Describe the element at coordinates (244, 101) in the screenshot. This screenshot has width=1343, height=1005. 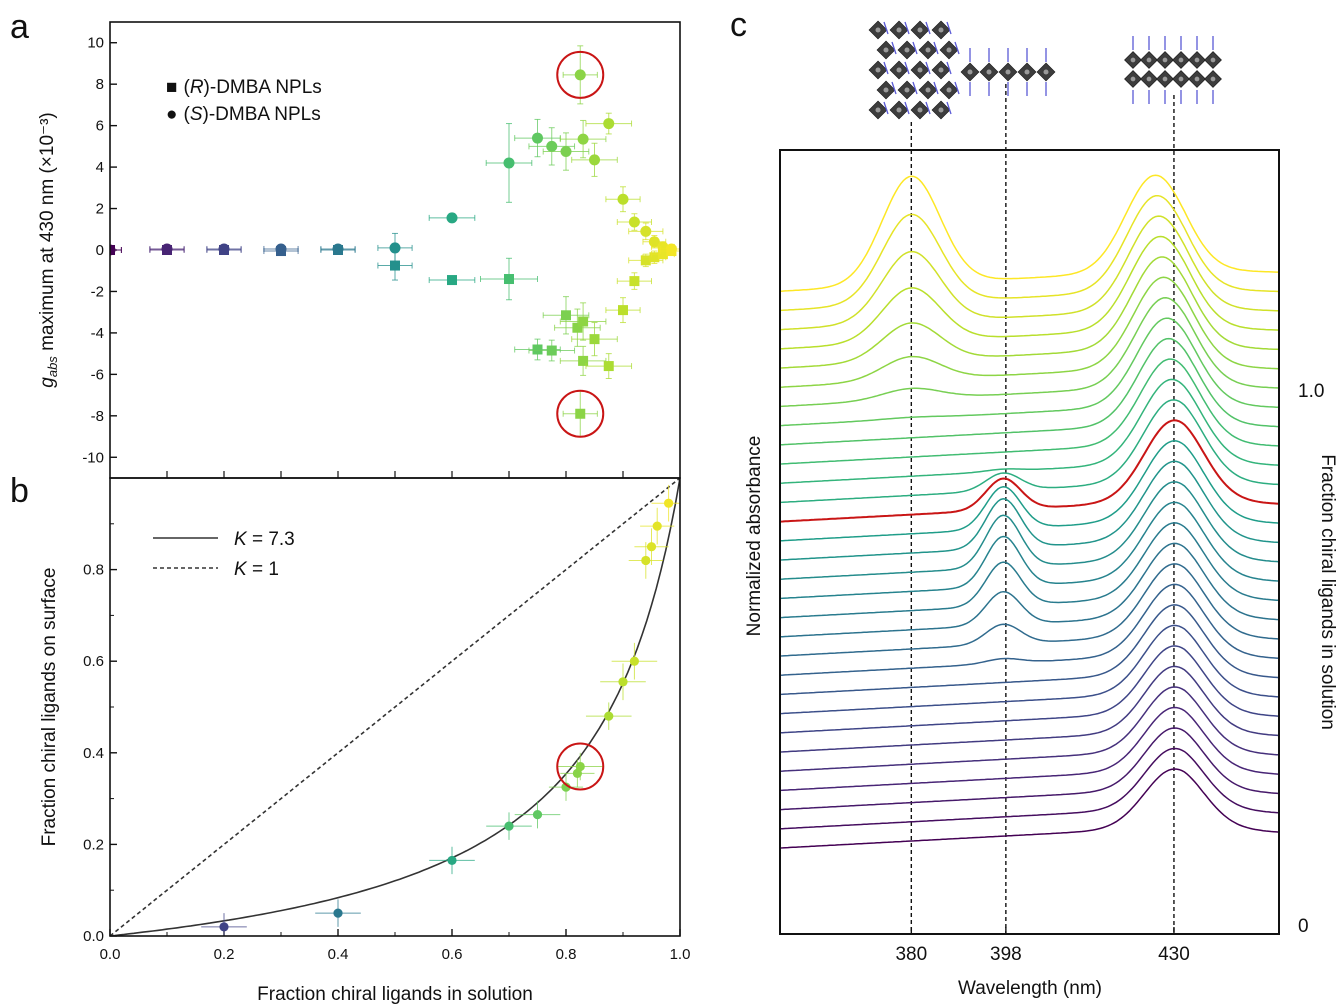
I see `panel-a-legend: ■ (R)-DMBA NPLs ● (S)-DMBA NPLs` at that location.